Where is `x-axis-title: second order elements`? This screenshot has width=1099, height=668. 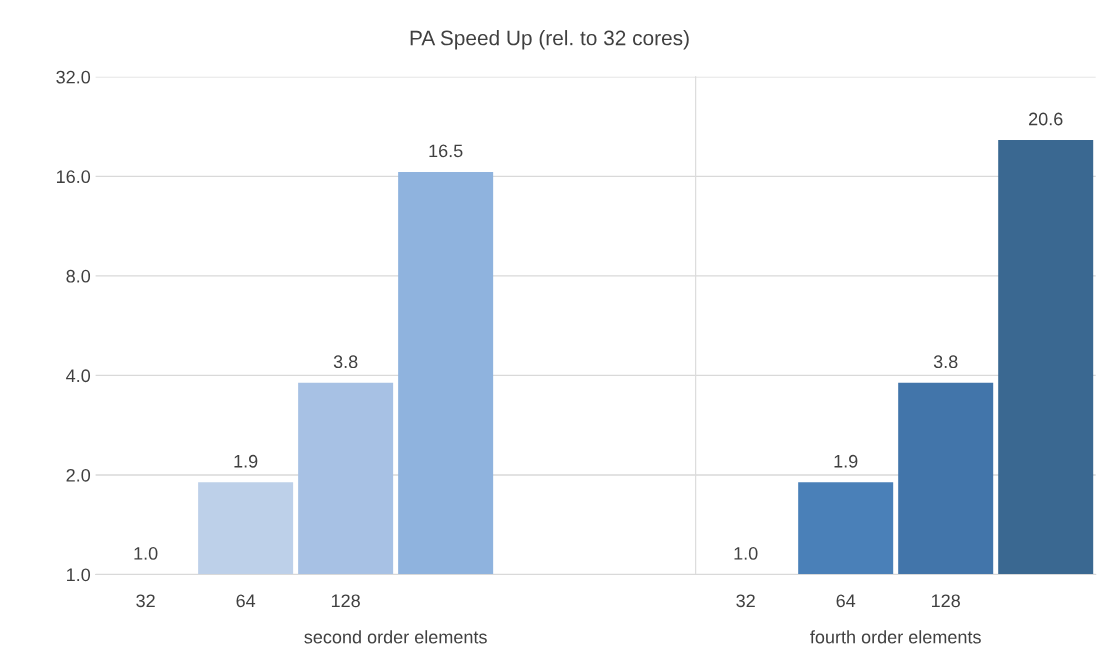
x-axis-title: second order elements is located at coordinates (395, 637).